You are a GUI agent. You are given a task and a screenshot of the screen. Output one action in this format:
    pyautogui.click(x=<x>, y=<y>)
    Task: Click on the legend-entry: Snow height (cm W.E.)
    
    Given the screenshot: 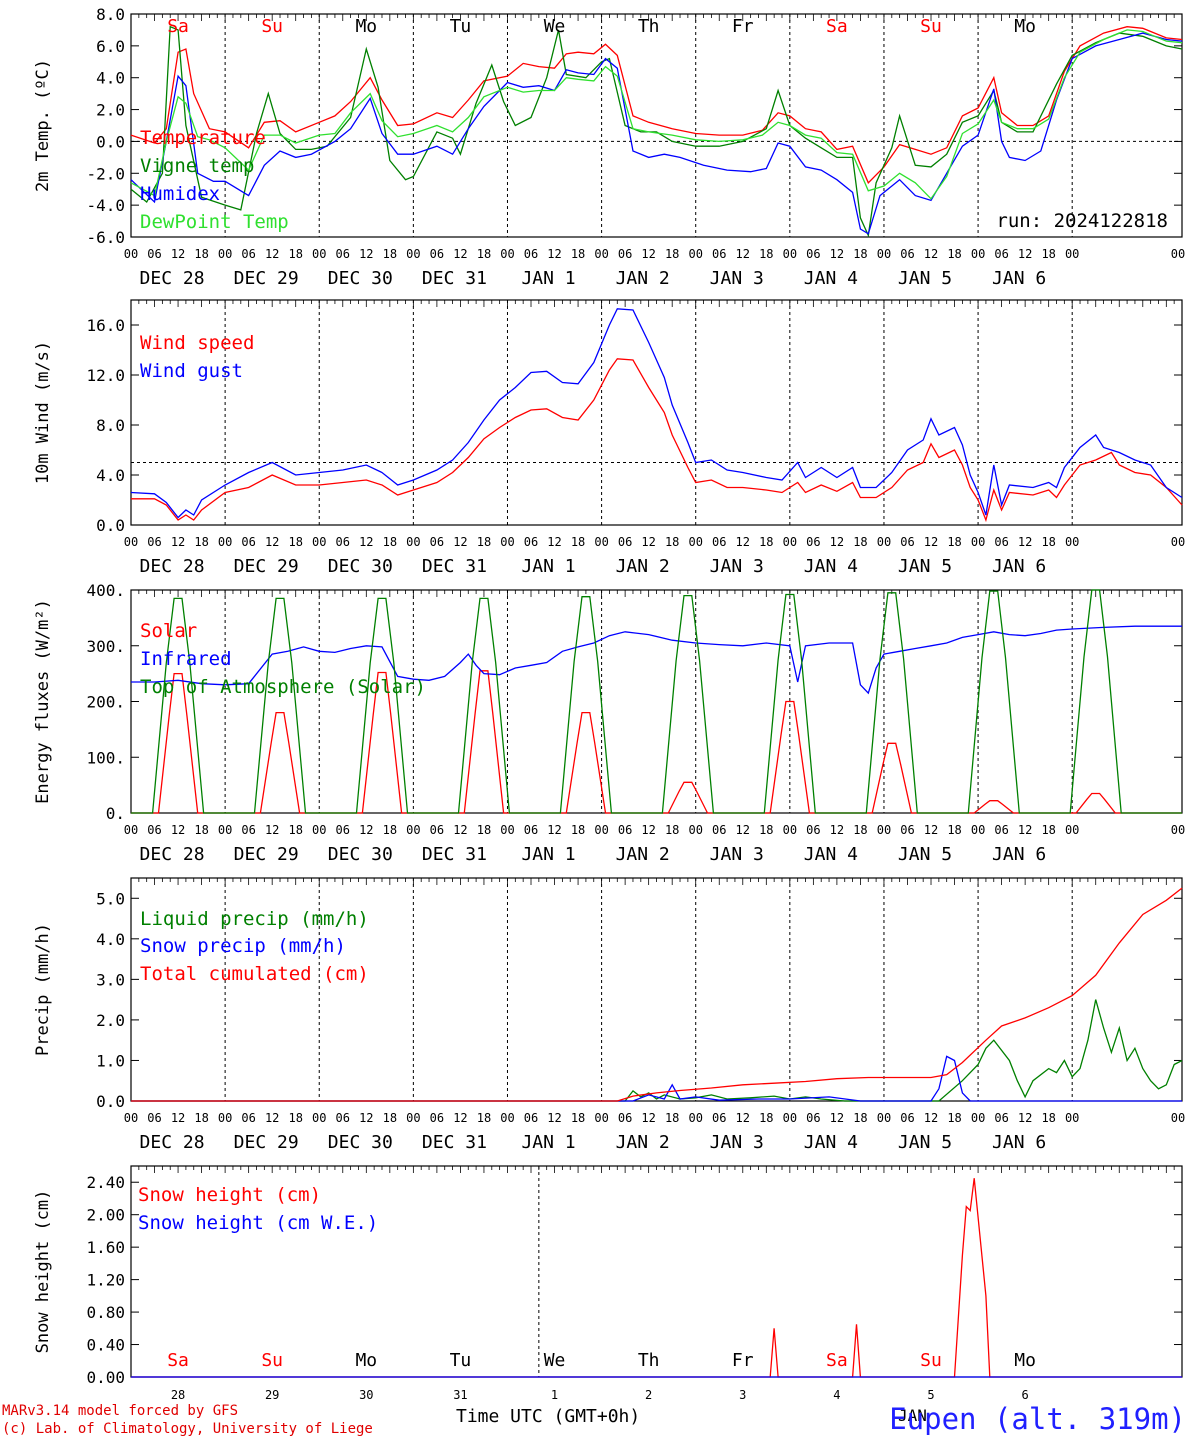 What is the action you would take?
    pyautogui.click(x=258, y=1223)
    